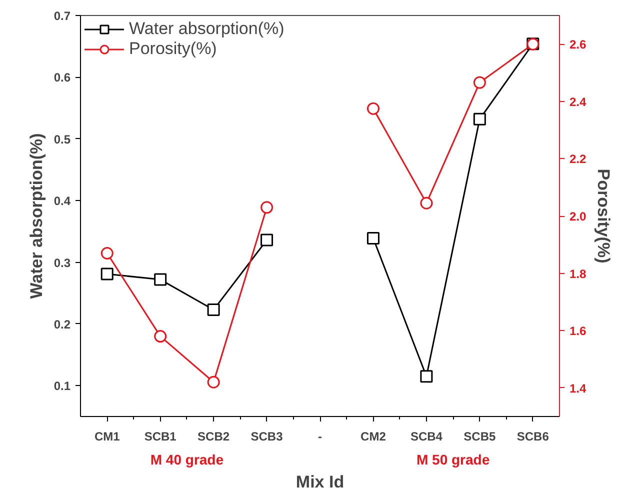 Image resolution: width=639 pixels, height=494 pixels. Describe the element at coordinates (267, 437) in the screenshot. I see `x-tick-label: SCB3` at that location.